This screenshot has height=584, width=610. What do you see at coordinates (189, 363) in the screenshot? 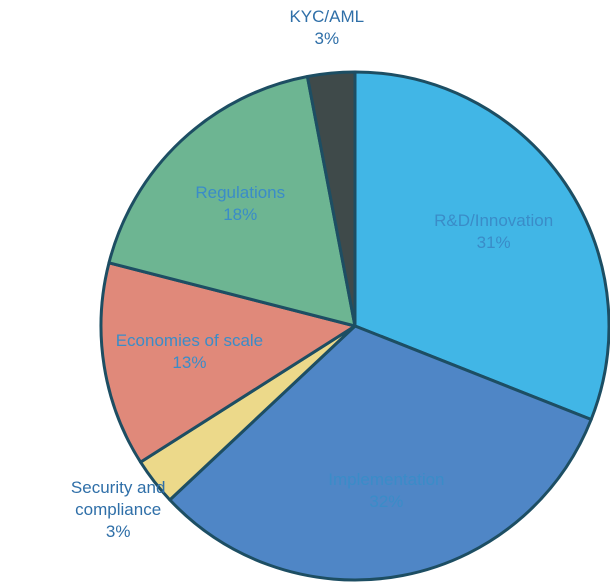
I see `slice-value: 13%` at bounding box center [189, 363].